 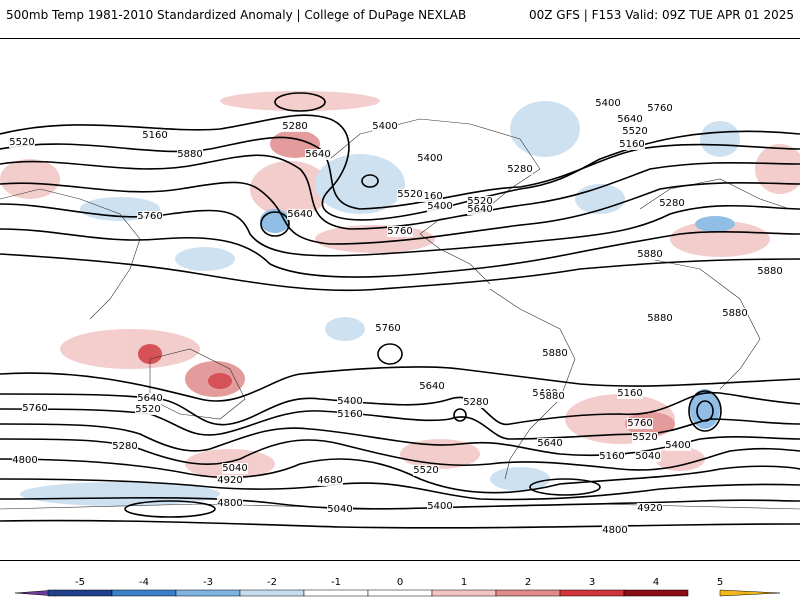 I want to click on colorbar-ticks: -5 -4 -3 -2 -1 0 1 2 3 4 5, so click(x=399, y=582).